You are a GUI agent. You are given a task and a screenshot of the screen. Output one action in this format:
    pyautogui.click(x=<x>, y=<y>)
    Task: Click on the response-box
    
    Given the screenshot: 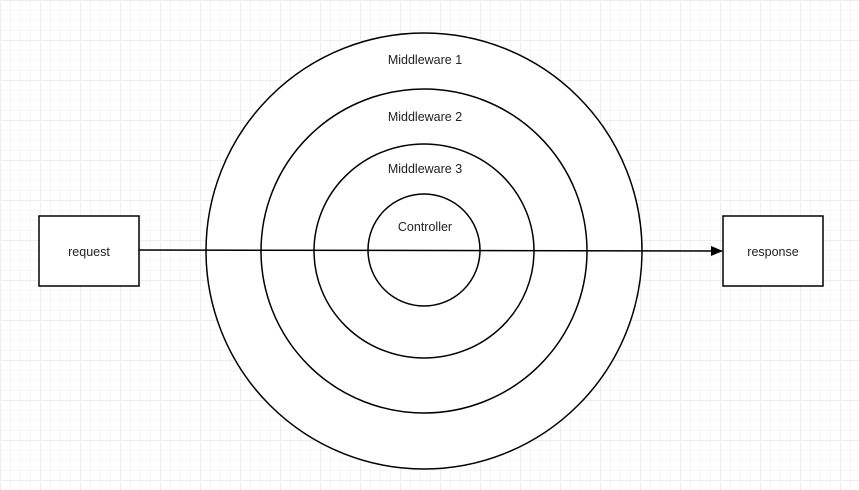 What is the action you would take?
    pyautogui.click(x=773, y=251)
    